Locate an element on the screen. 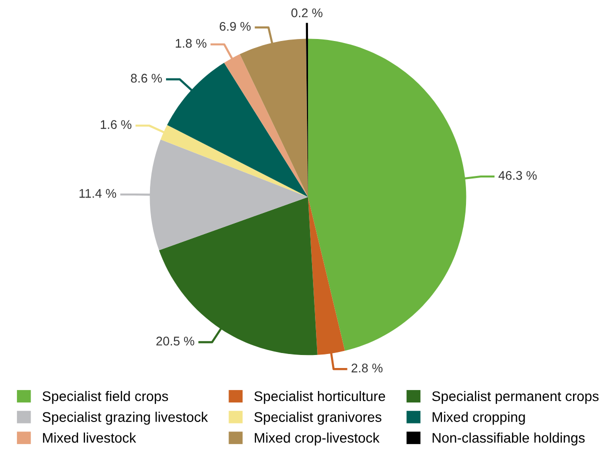 The height and width of the screenshot is (458, 616). legend-label: Specialist horticulture is located at coordinates (320, 397).